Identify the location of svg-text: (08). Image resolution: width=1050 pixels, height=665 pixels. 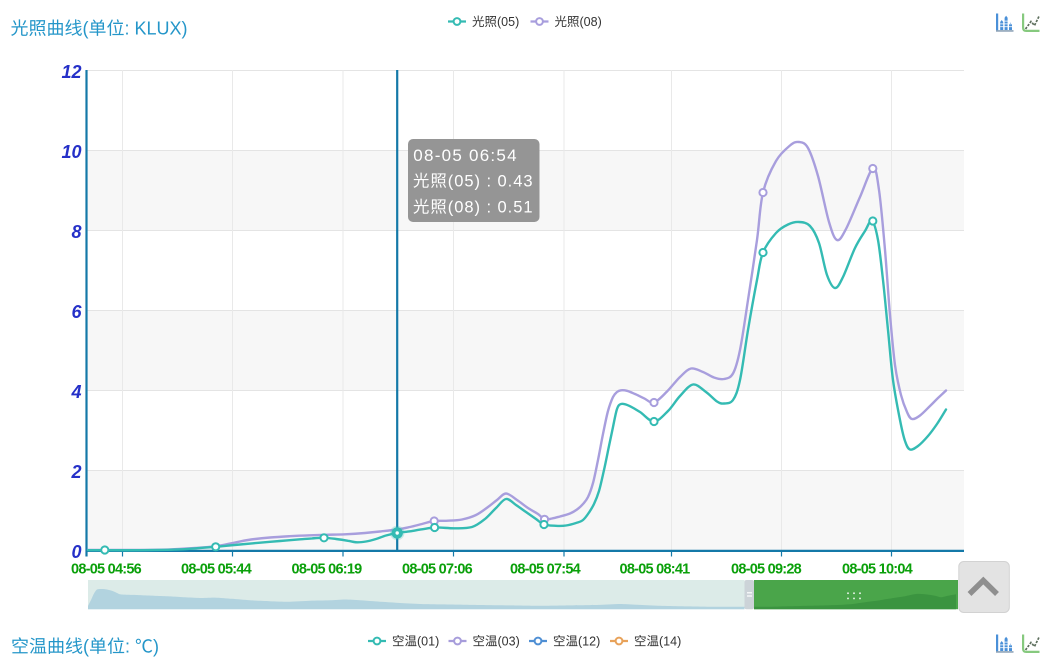
(591, 22).